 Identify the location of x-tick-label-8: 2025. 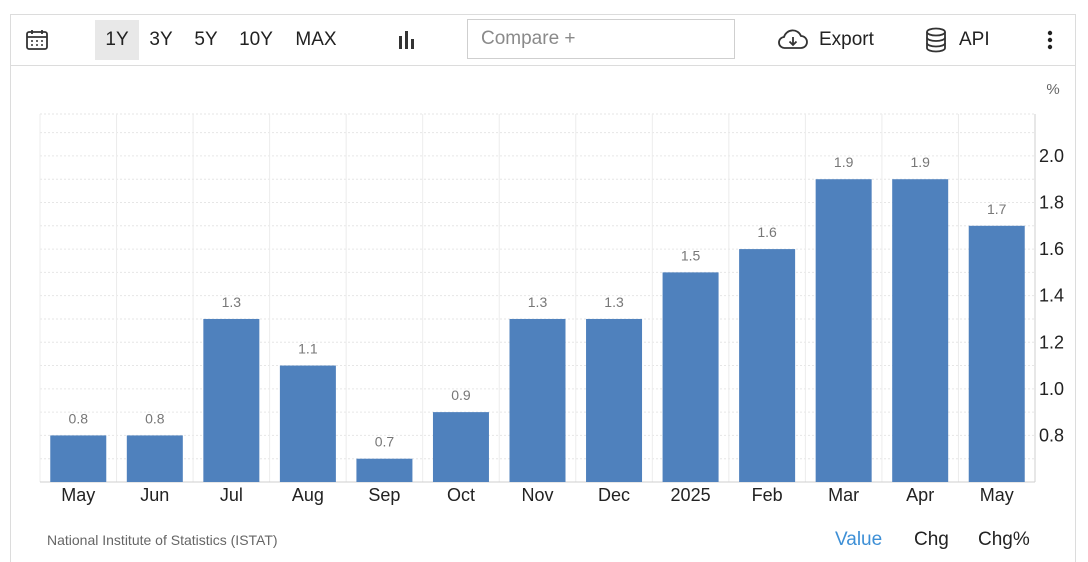
(691, 495).